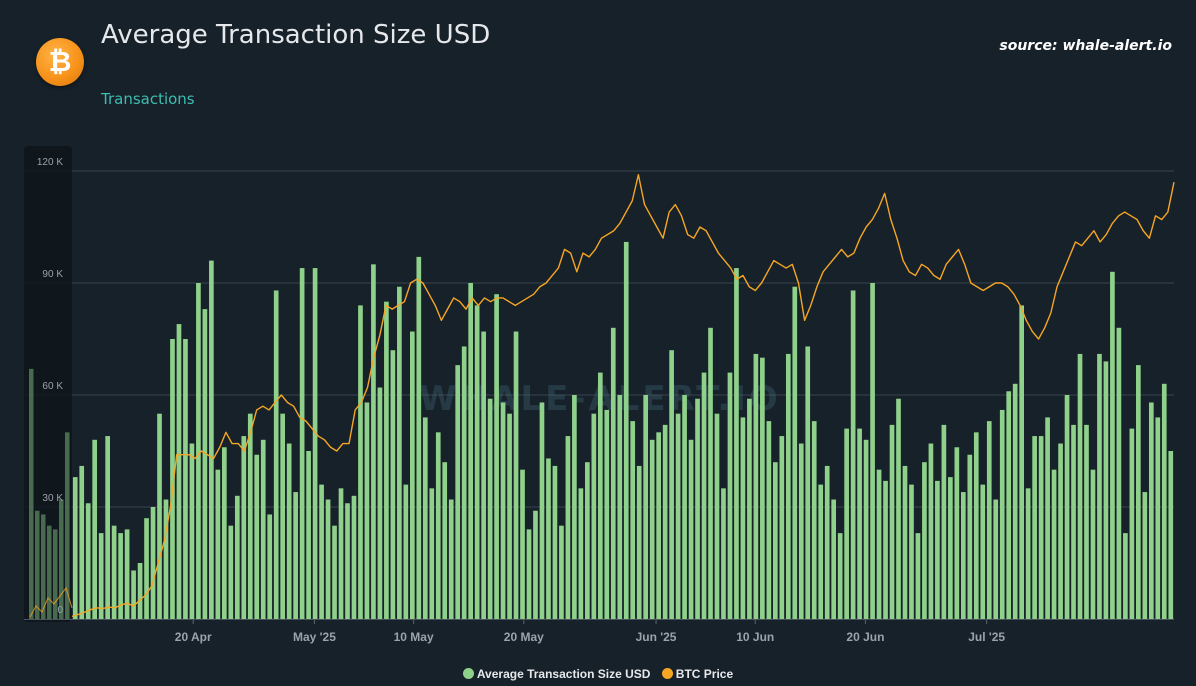  I want to click on legend-swatch-bars, so click(468, 673).